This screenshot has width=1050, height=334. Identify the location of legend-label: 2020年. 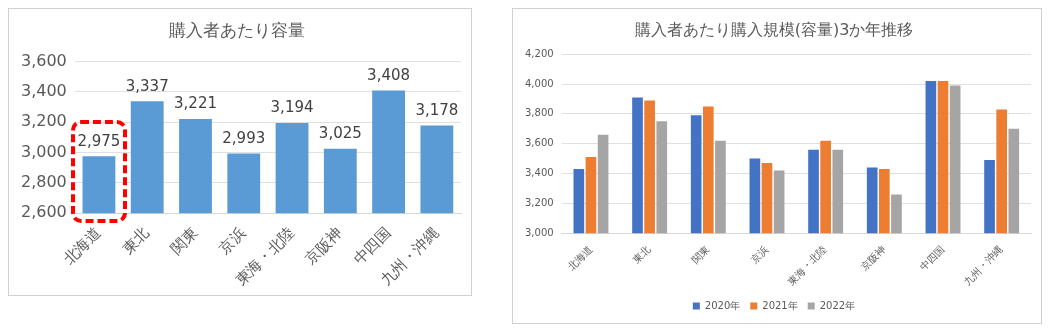
(722, 305).